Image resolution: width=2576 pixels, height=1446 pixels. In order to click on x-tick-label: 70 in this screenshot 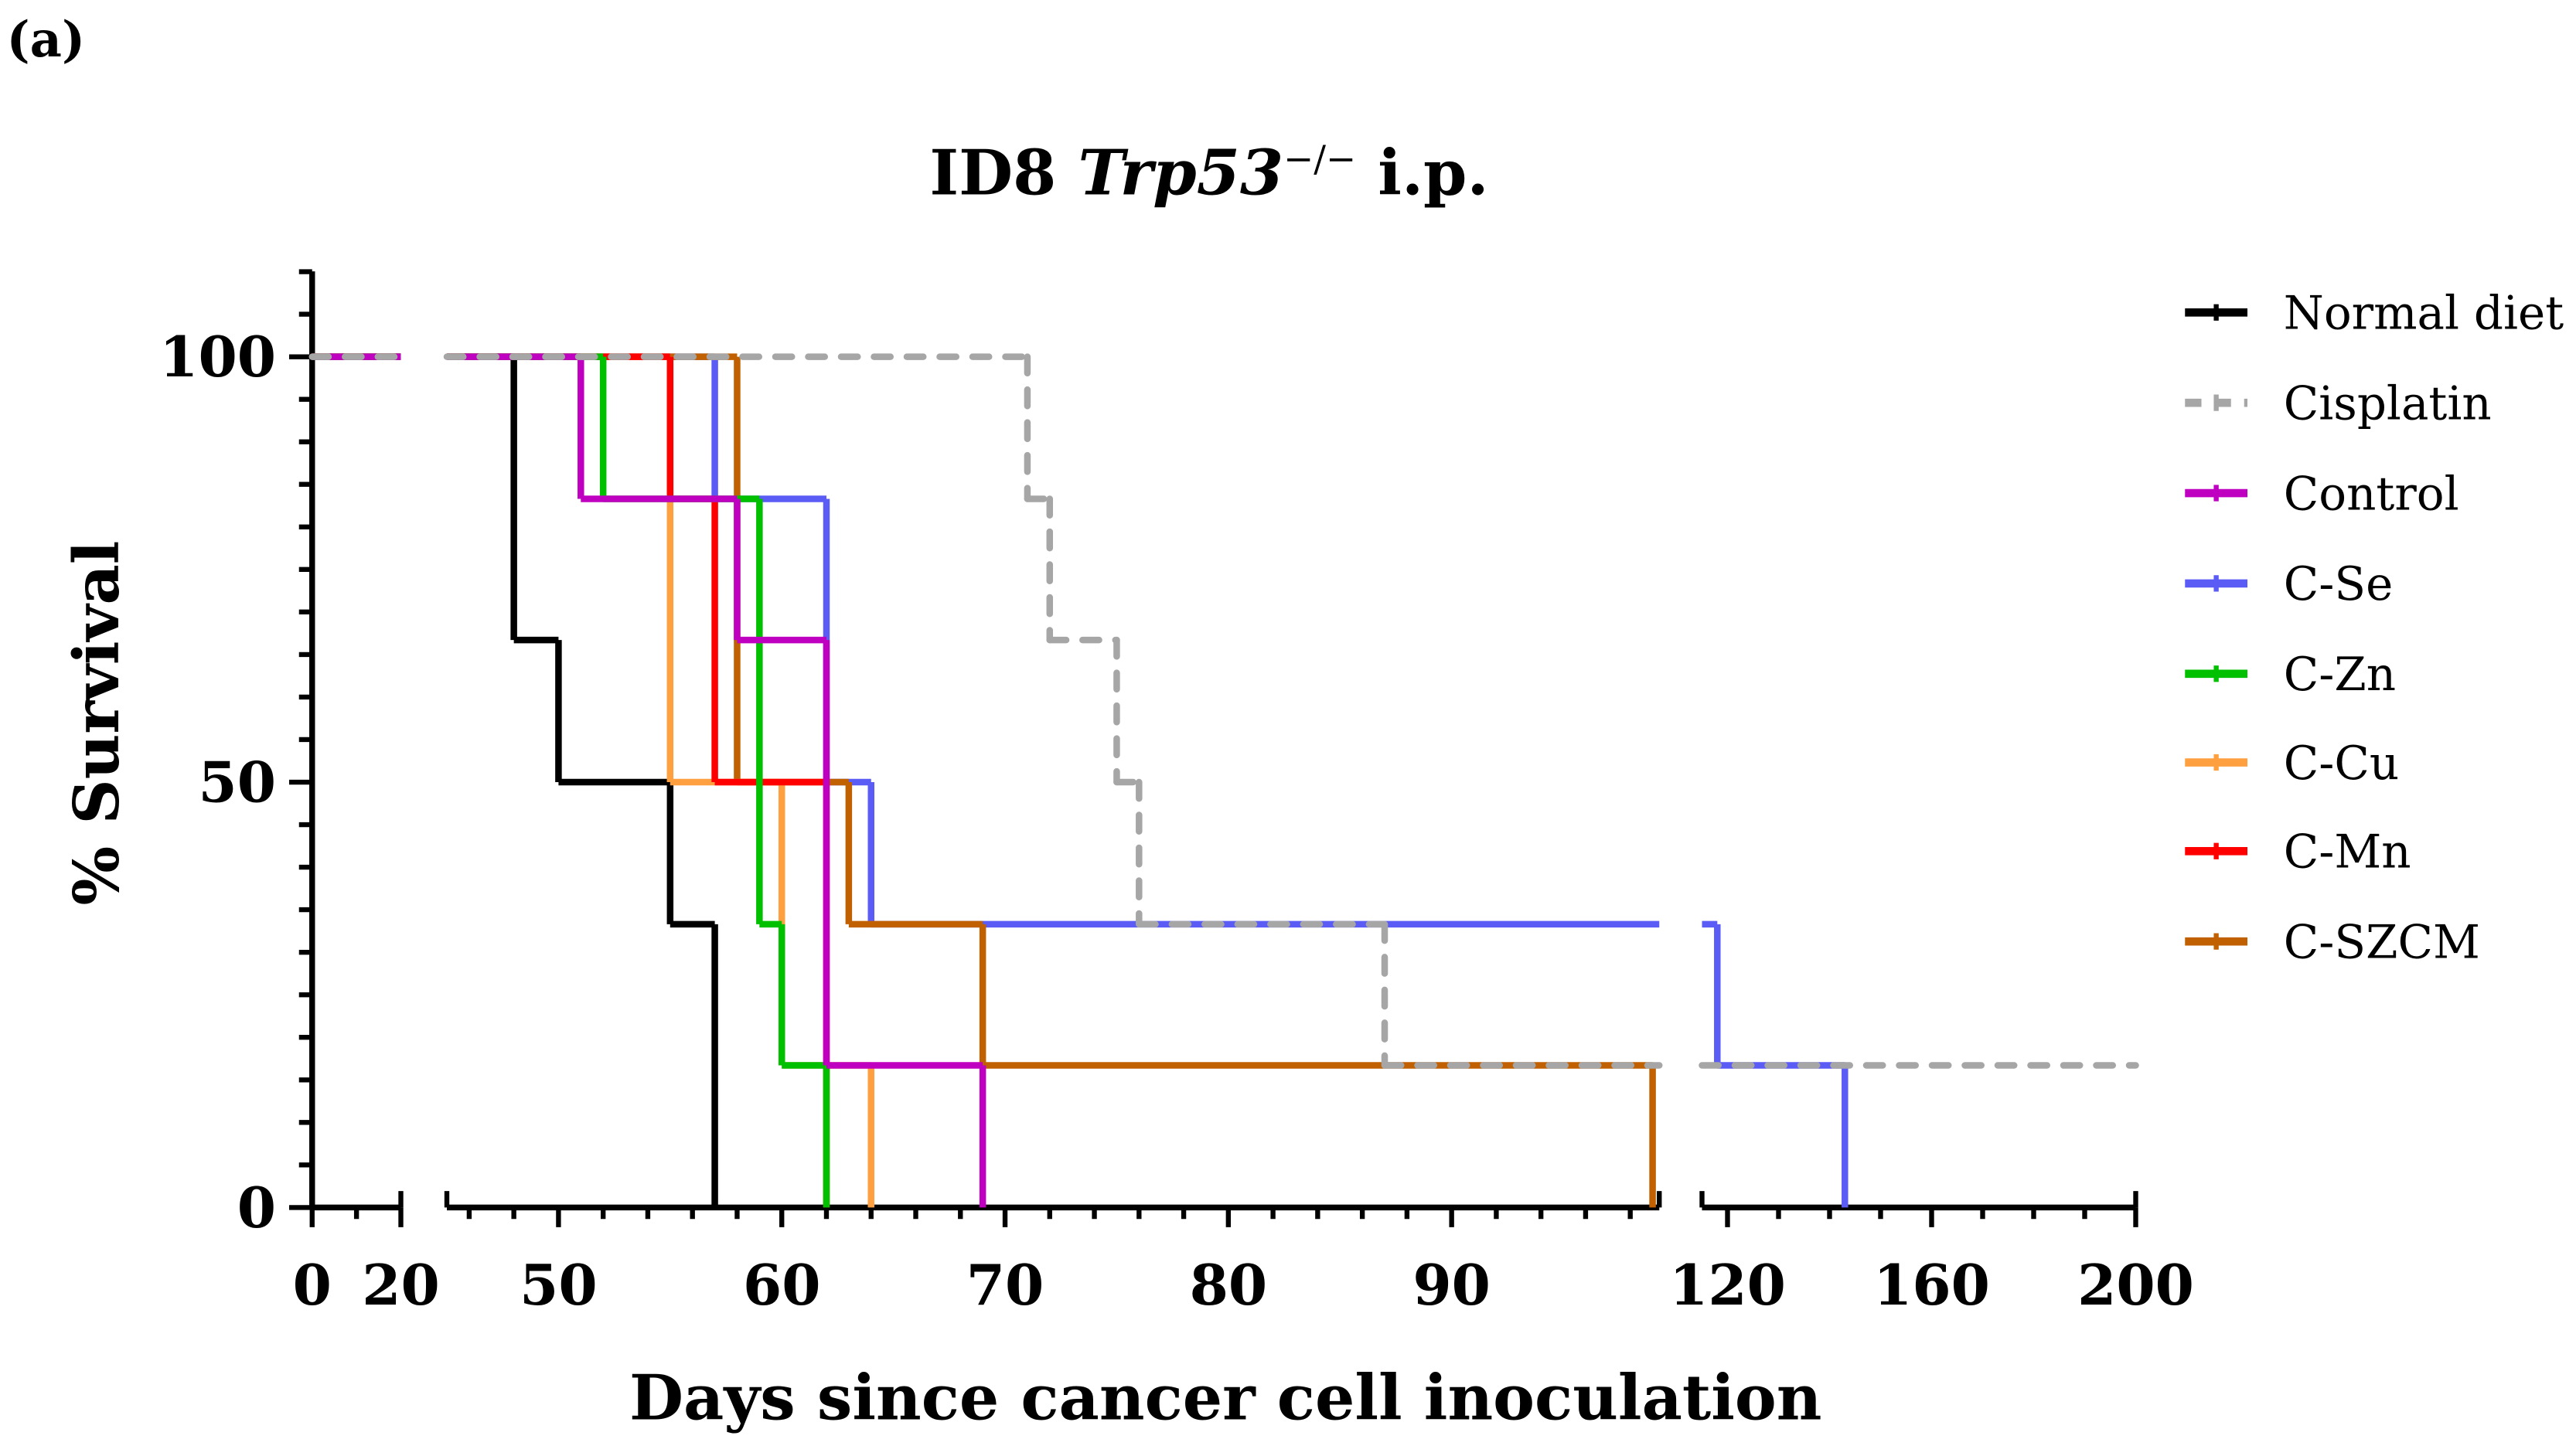, I will do `click(1005, 1285)`.